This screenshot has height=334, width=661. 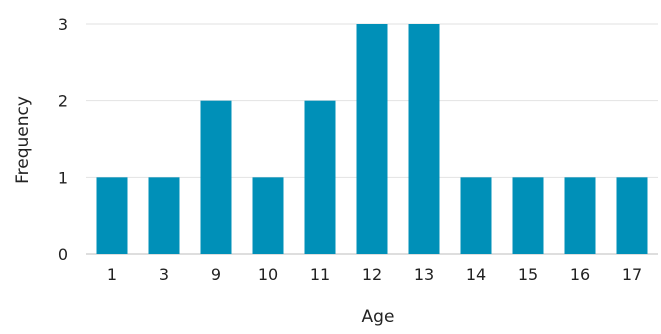 What do you see at coordinates (63, 24) in the screenshot?
I see `y-tick-label: 3` at bounding box center [63, 24].